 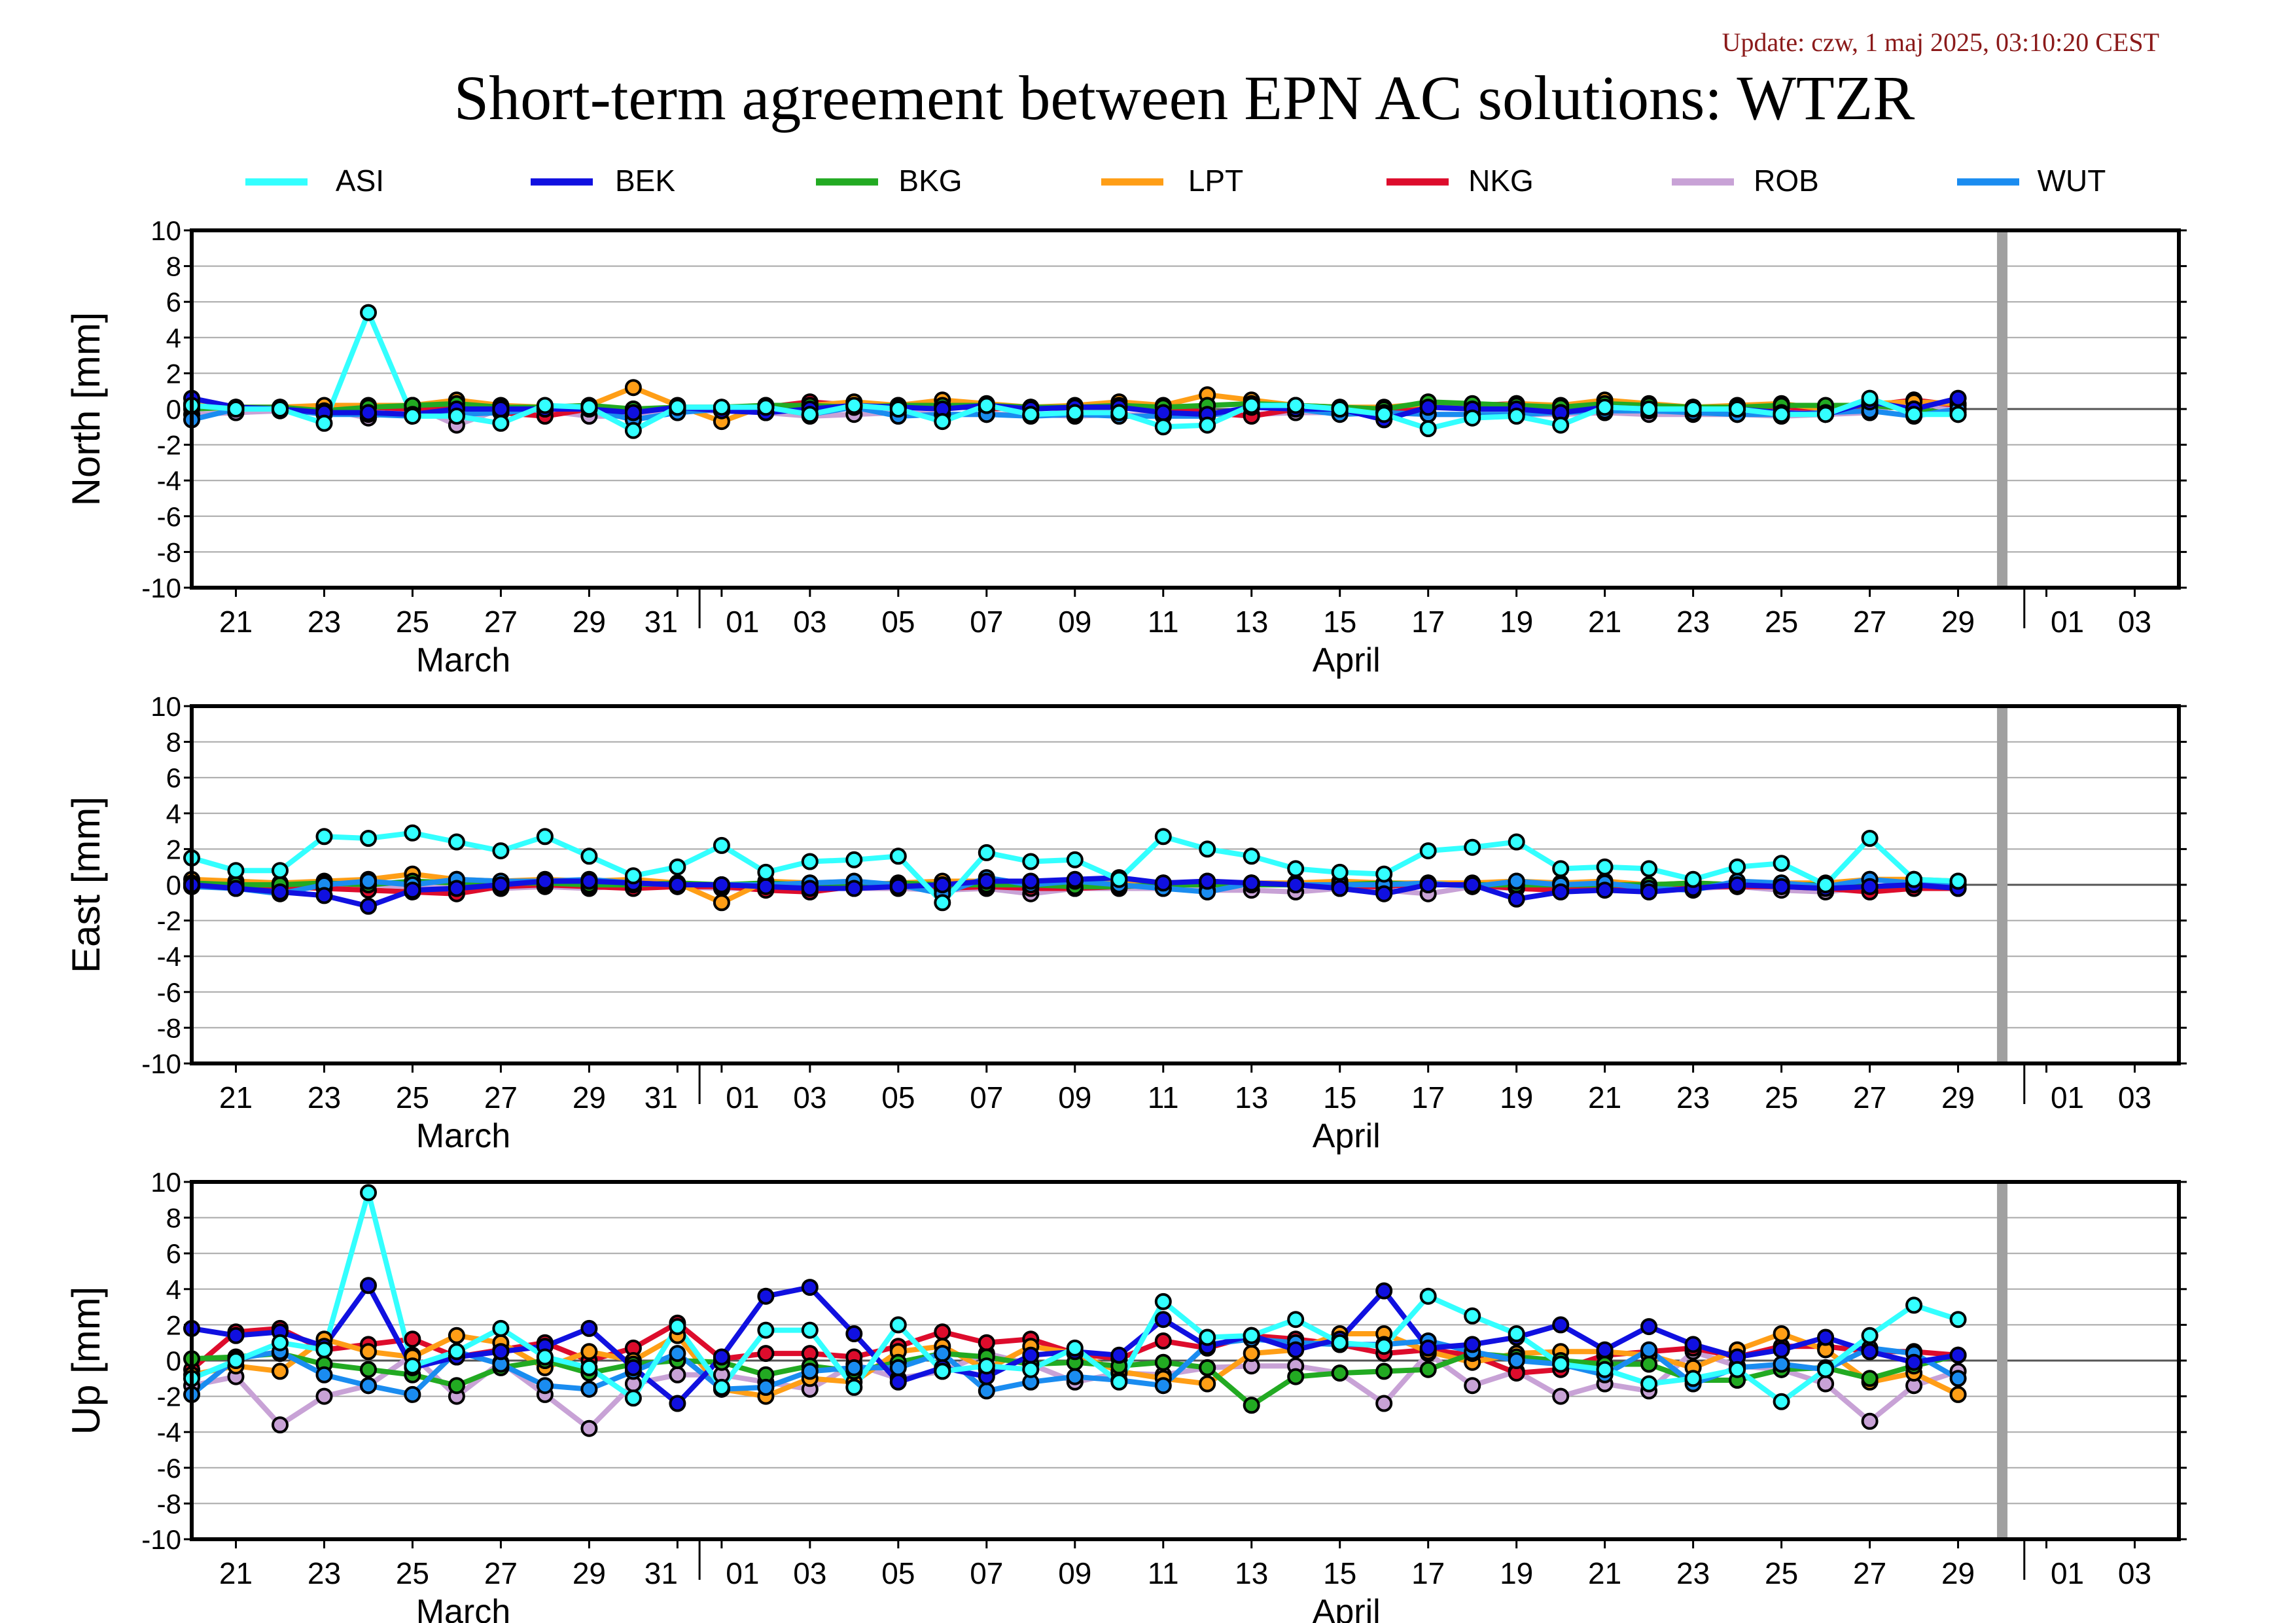 I want to click on x-tick-label: 01, so click(x=2067, y=1097).